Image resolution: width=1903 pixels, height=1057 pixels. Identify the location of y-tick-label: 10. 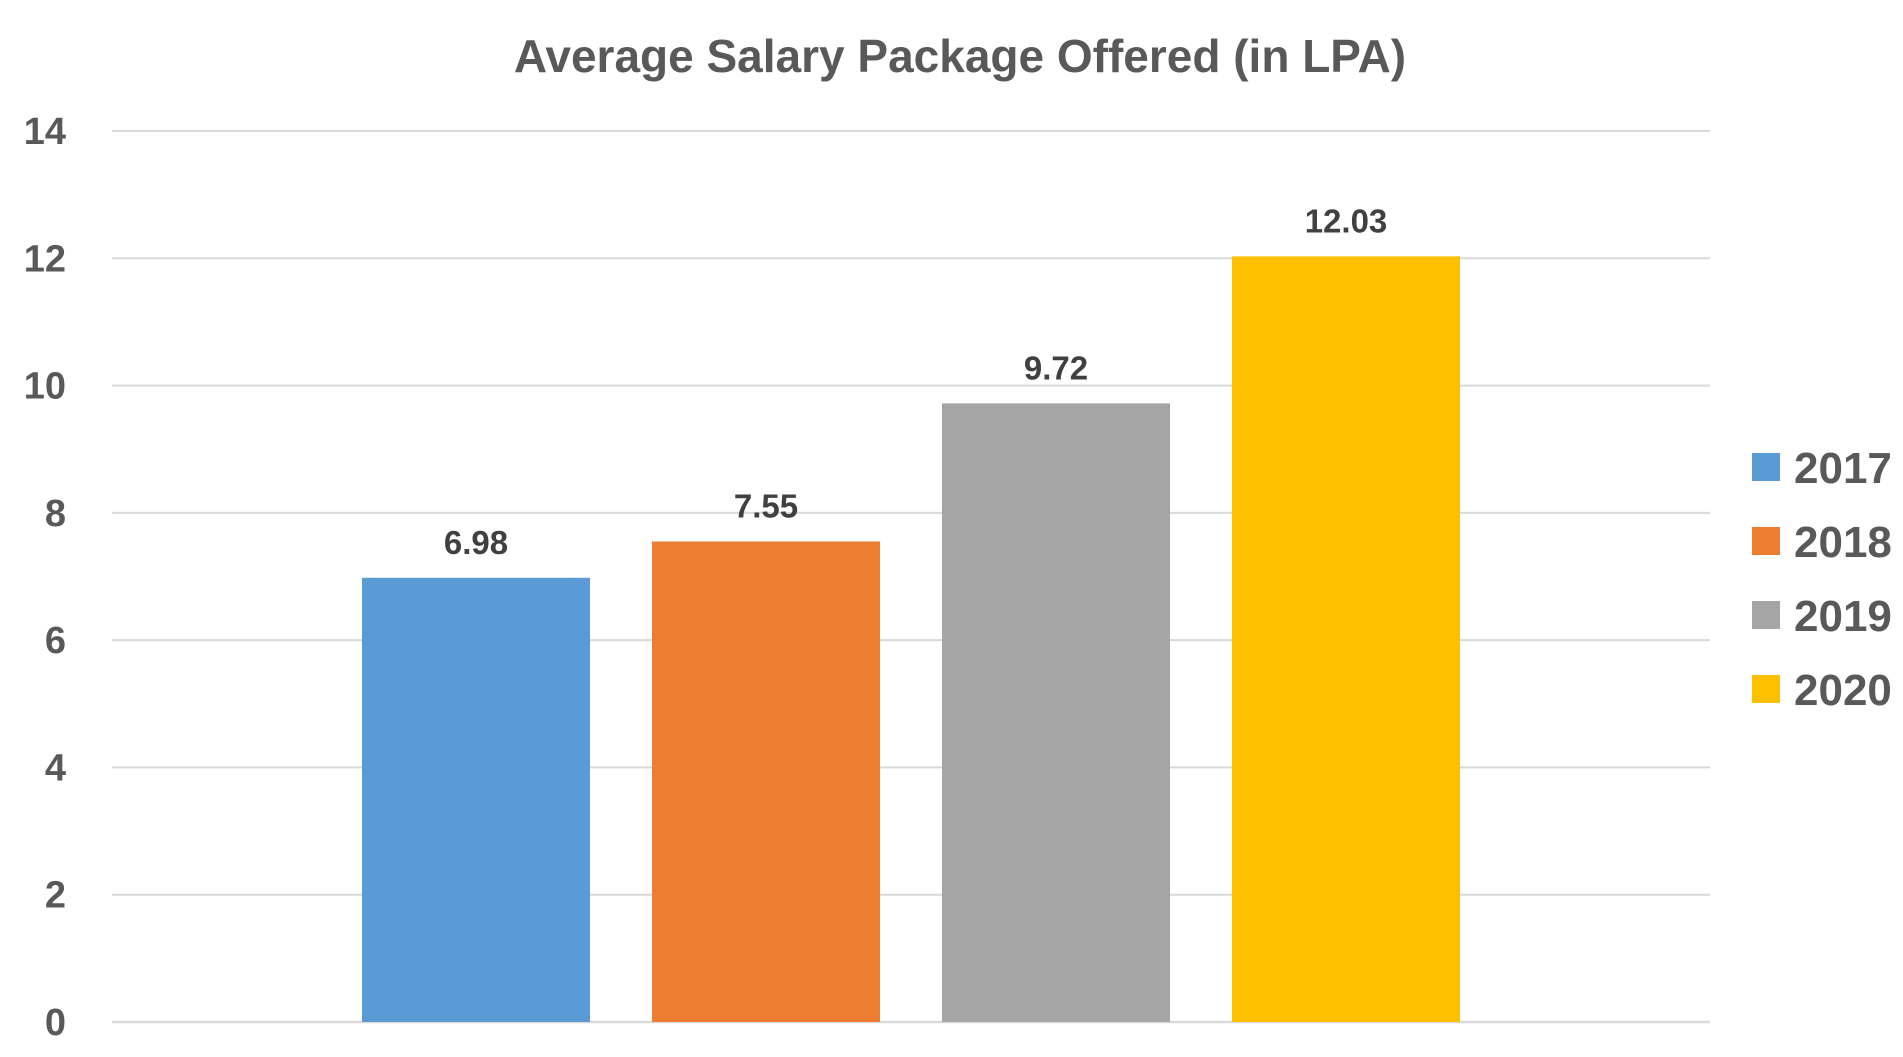
(45, 387).